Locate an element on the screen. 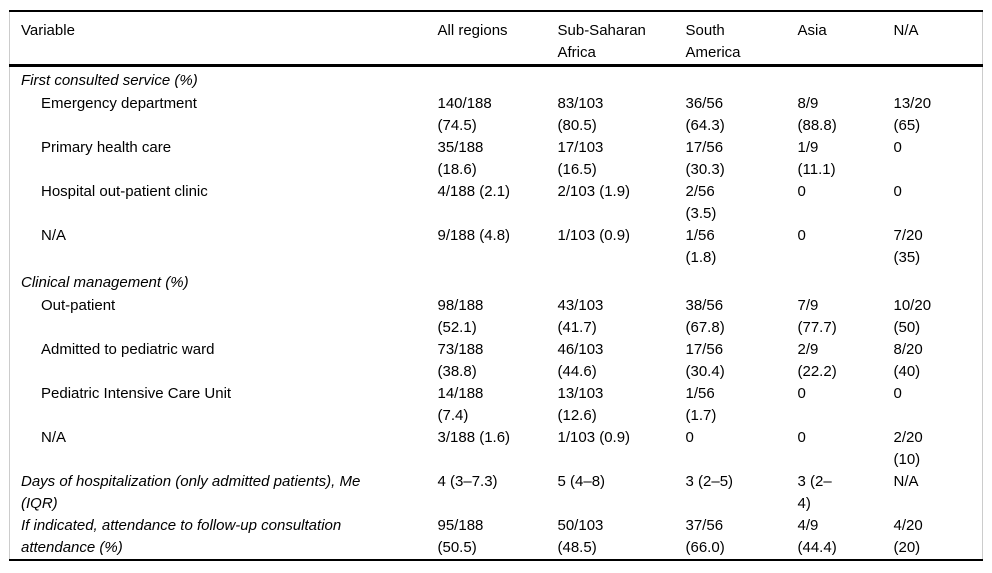  row-label: Pediatric Intensive Care Unit is located at coordinates (136, 393).